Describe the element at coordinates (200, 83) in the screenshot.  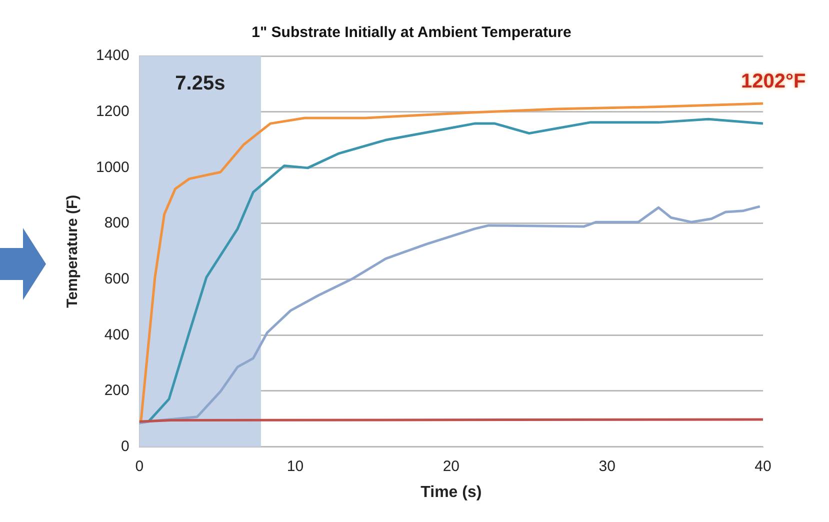
I see `band-label: 7.25s` at that location.